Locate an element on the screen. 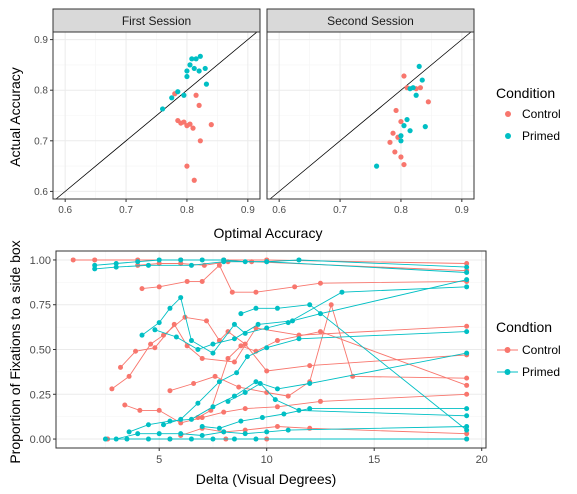  bottom-legend: CondtionControlPrimed is located at coordinates (528, 349).